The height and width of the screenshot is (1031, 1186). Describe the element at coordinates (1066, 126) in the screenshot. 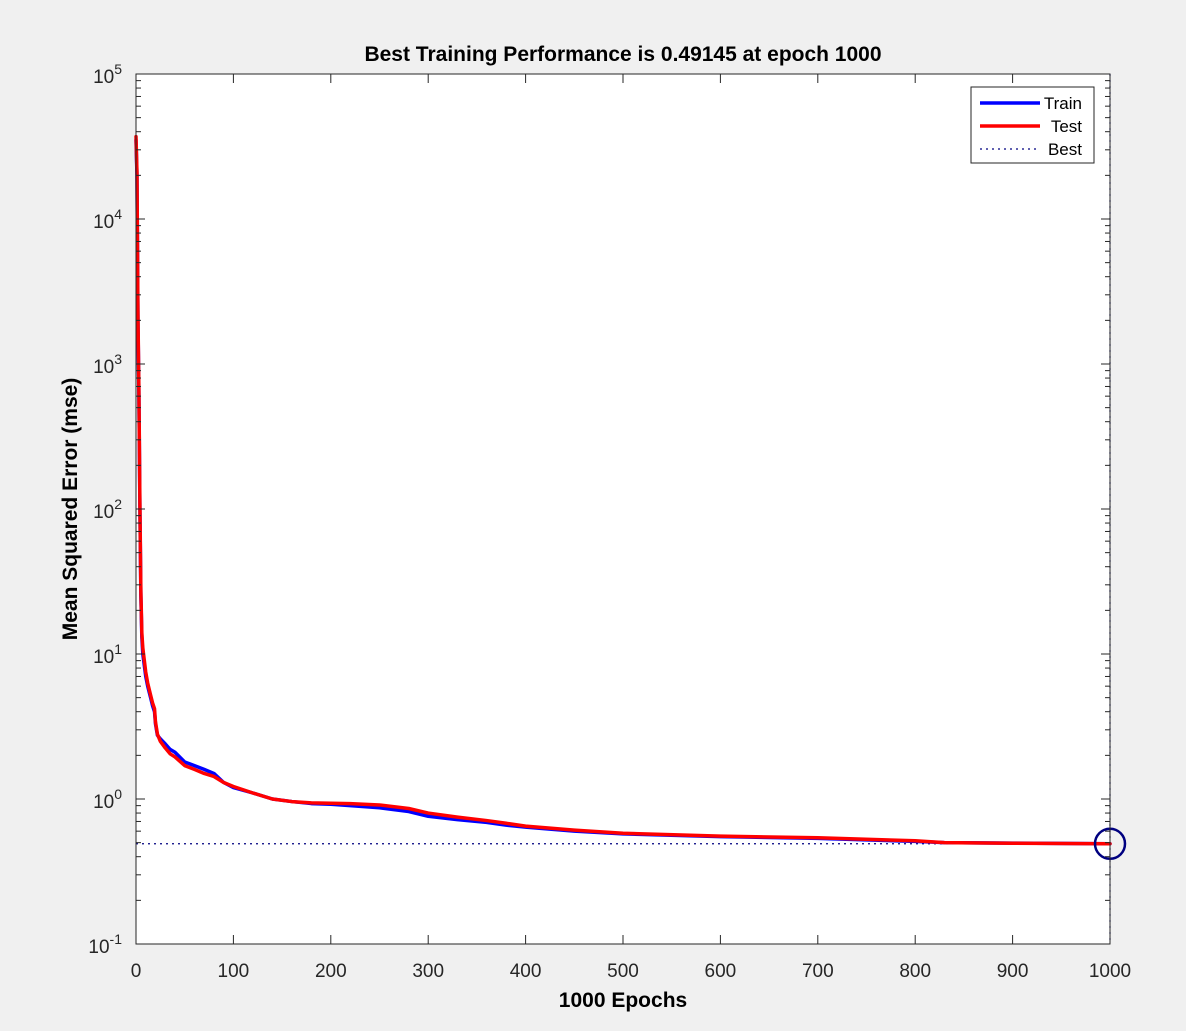

I see `legend-label-test: Test` at that location.